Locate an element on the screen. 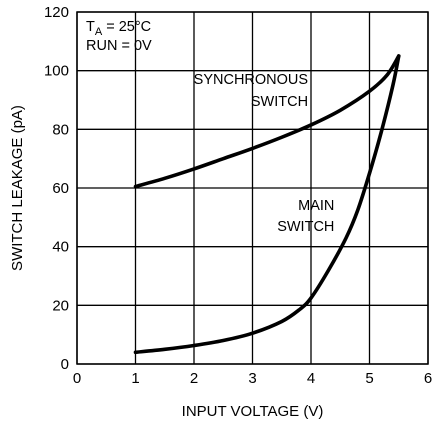 The image size is (435, 426). y-tick-label: 120 is located at coordinates (56, 12).